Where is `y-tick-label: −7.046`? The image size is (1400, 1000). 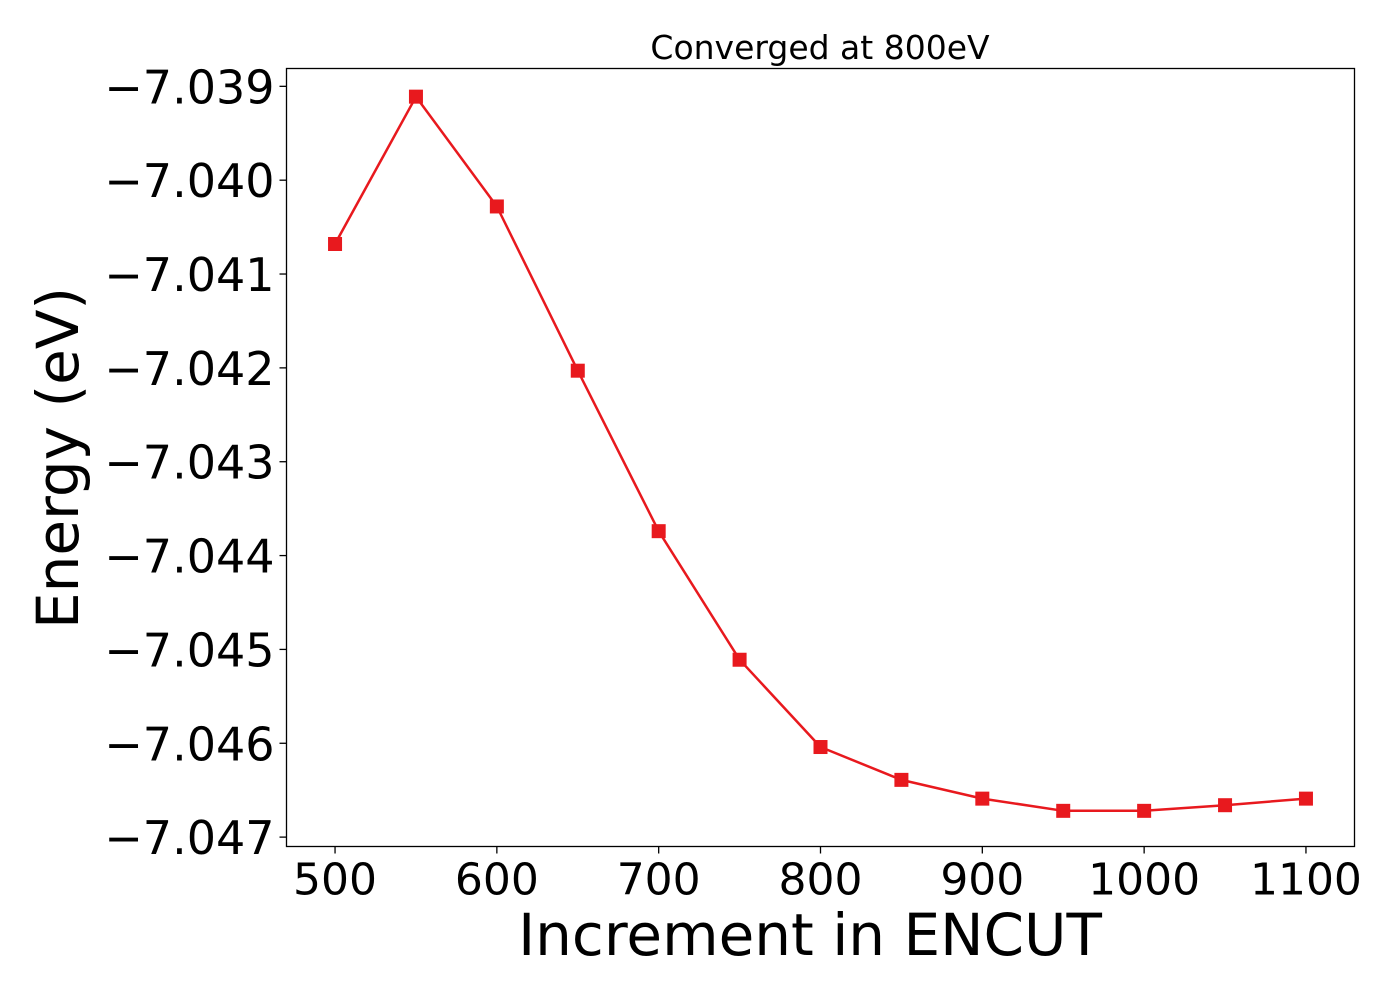 y-tick-label: −7.046 is located at coordinates (189, 744).